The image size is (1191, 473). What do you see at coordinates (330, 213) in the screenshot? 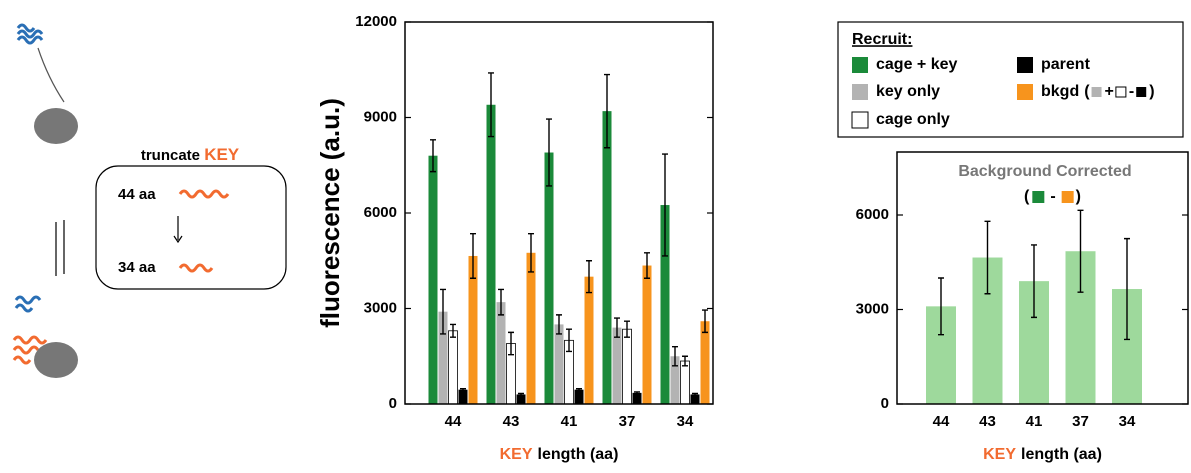
I see `y-axis-label: fluorescence (a.u.)` at bounding box center [330, 213].